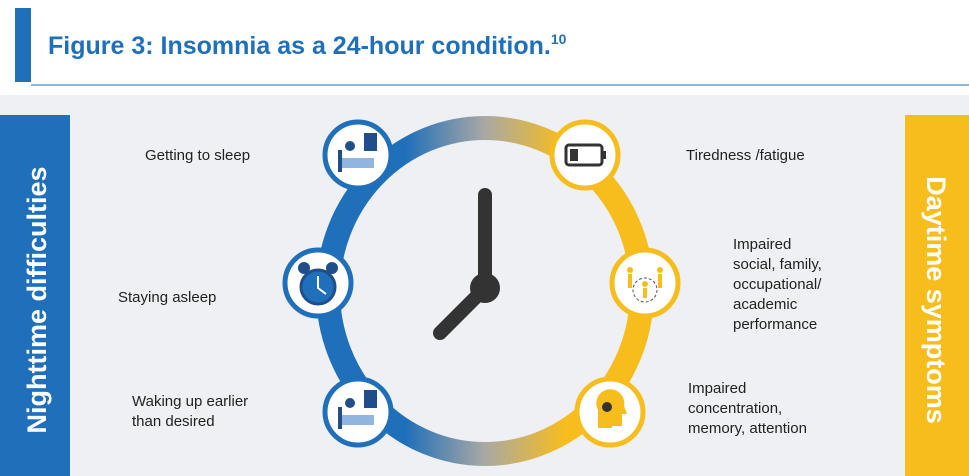 The height and width of the screenshot is (476, 969). I want to click on header-accent, so click(23, 45).